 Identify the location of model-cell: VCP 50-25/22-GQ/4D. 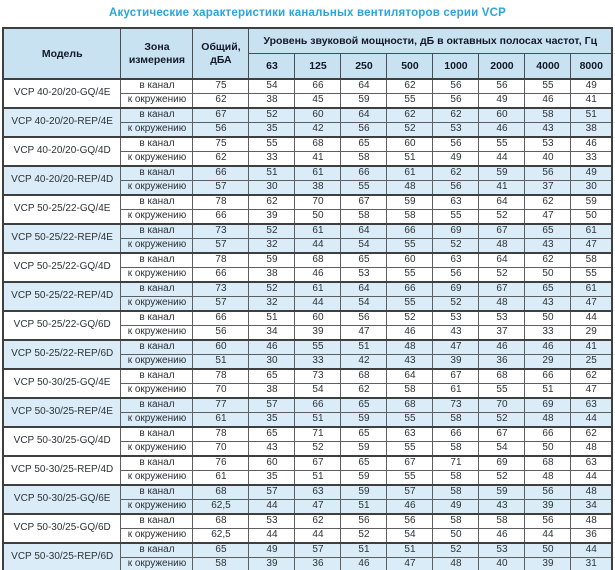
(62, 267).